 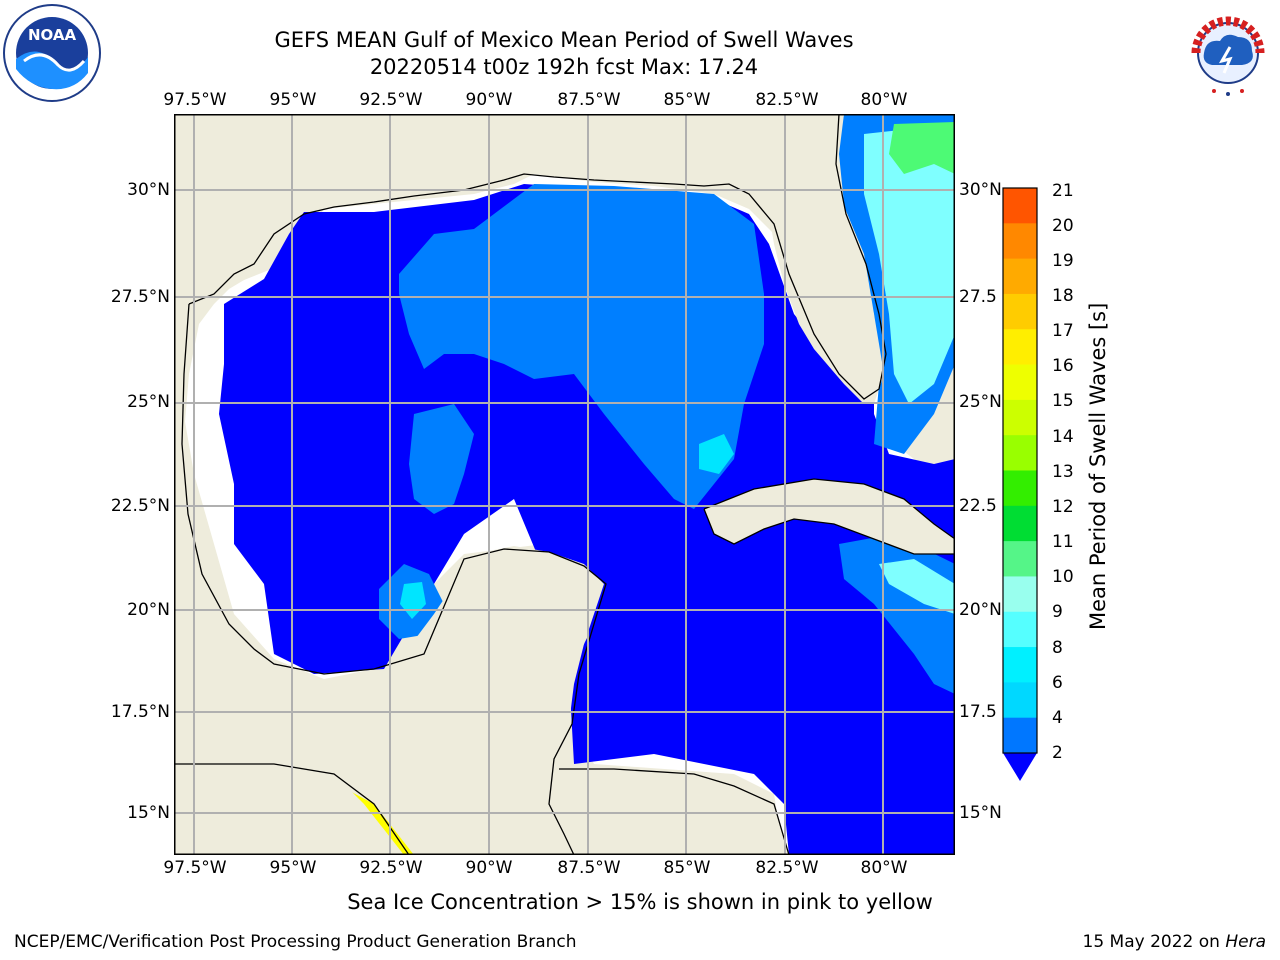 What do you see at coordinates (1063, 261) in the screenshot?
I see `colorbar-tick: 19` at bounding box center [1063, 261].